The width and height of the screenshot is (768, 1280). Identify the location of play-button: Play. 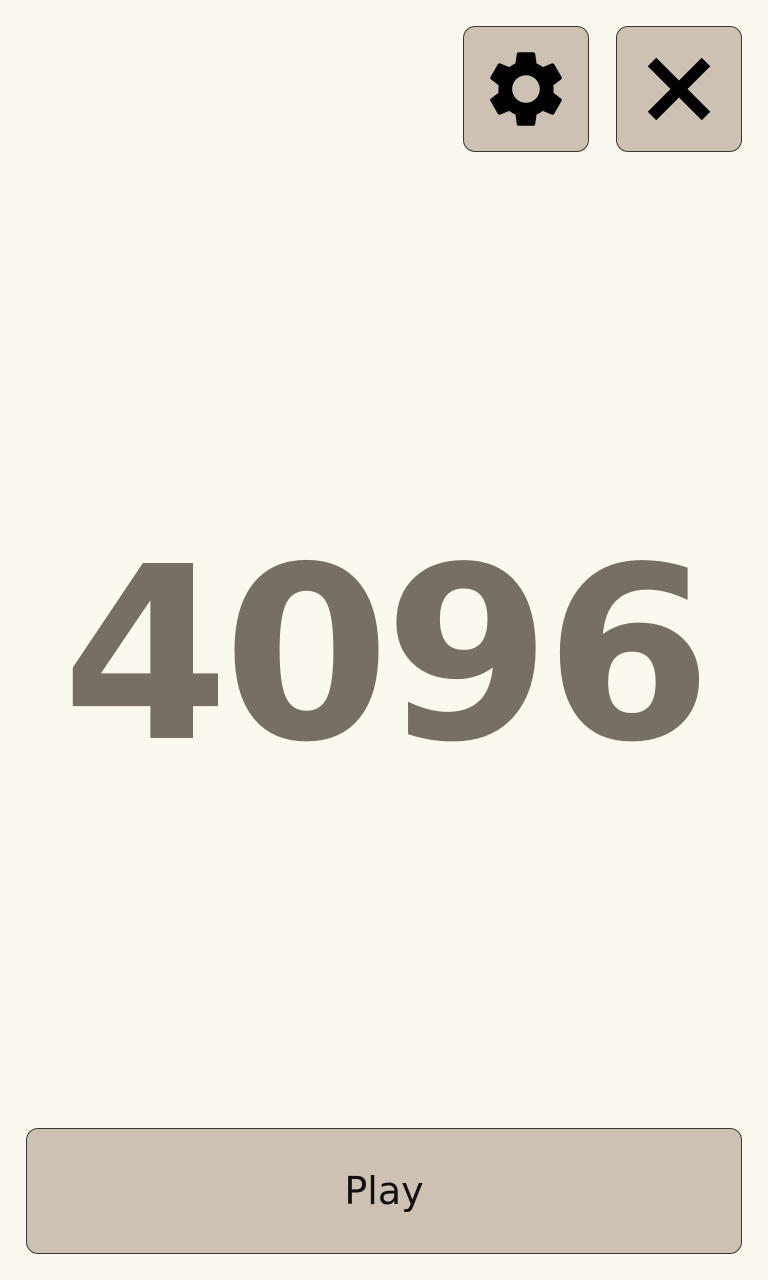
(384, 1191).